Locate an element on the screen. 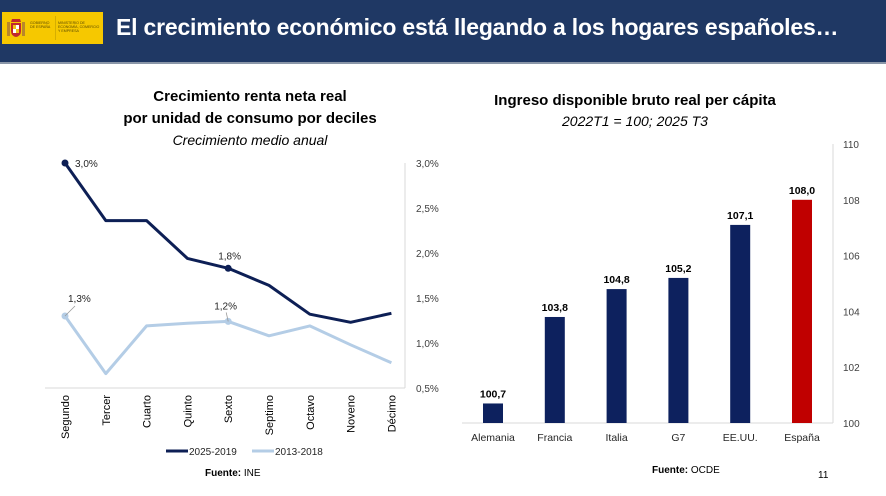 Image resolution: width=886 pixels, height=496 pixels. data-label: 3,0% is located at coordinates (86, 164).